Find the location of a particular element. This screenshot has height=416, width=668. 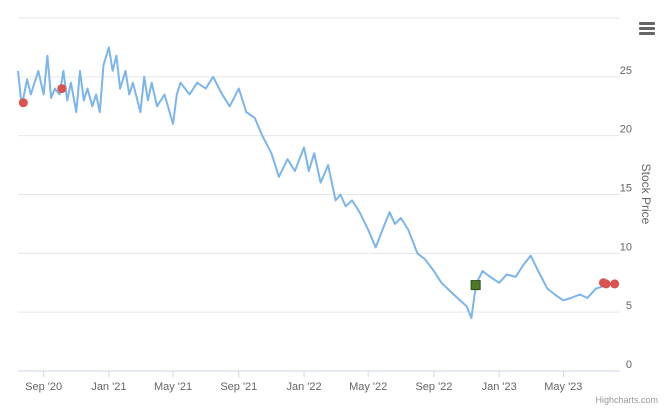

y-tick-label: 20 is located at coordinates (626, 130).